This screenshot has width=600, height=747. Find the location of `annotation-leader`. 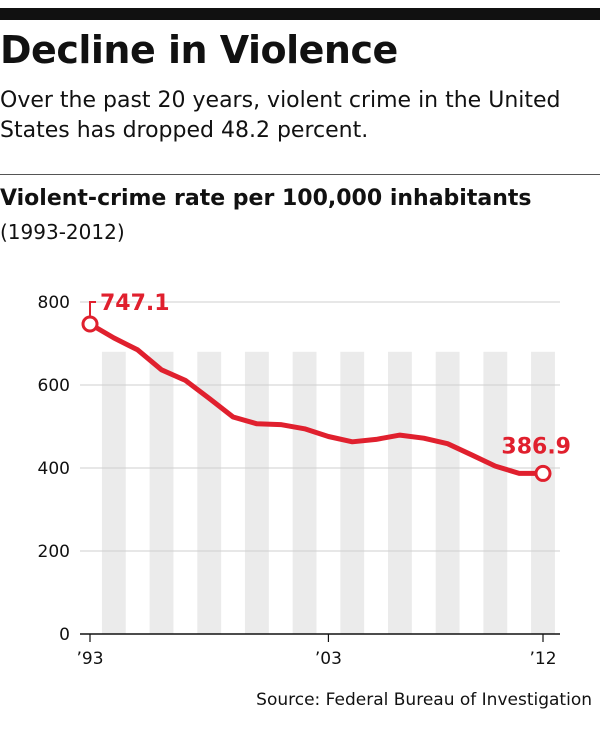

annotation-leader is located at coordinates (92, 308).